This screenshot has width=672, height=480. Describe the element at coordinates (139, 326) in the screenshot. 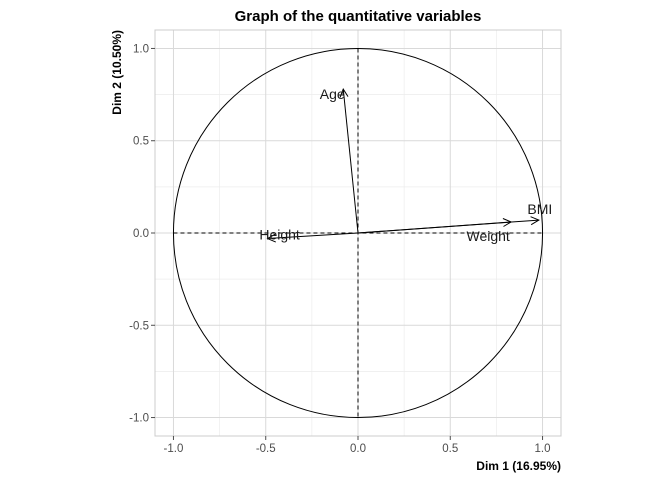

I see `y-tick-label: -0.5` at that location.